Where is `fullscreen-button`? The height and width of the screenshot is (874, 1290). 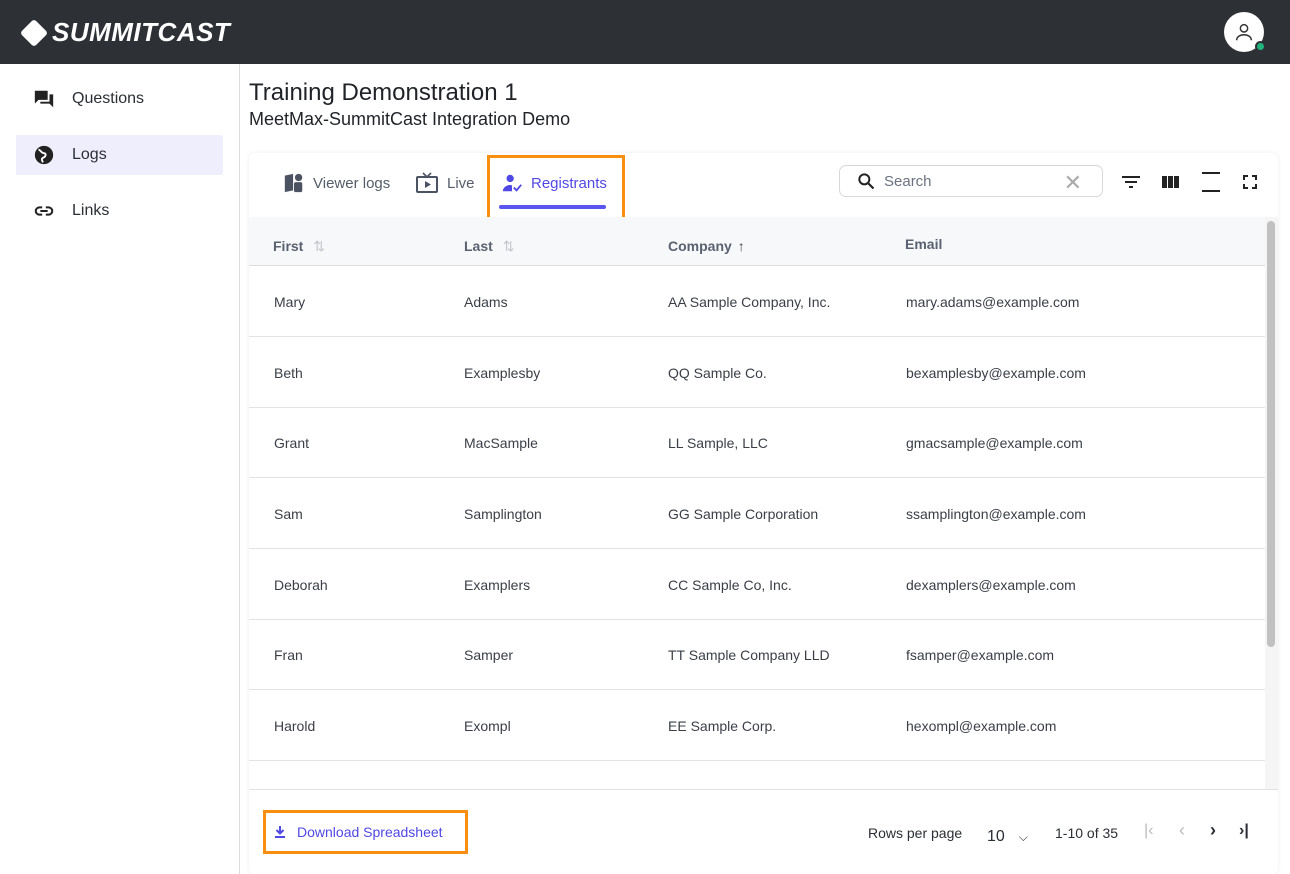
fullscreen-button is located at coordinates (1250, 182).